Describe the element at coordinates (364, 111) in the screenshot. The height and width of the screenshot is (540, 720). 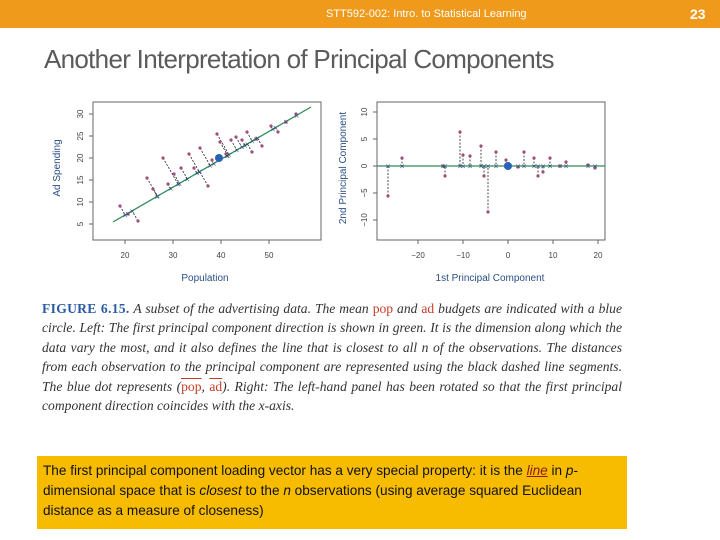
I see `right-ytick: 10` at that location.